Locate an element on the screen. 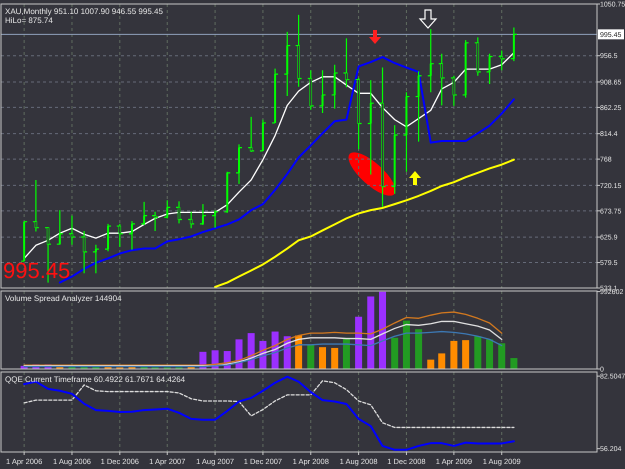 The image size is (625, 469). chart-title: QQE Current Timeframe 60.4922 61.7671 64.4264 is located at coordinates (95, 379).